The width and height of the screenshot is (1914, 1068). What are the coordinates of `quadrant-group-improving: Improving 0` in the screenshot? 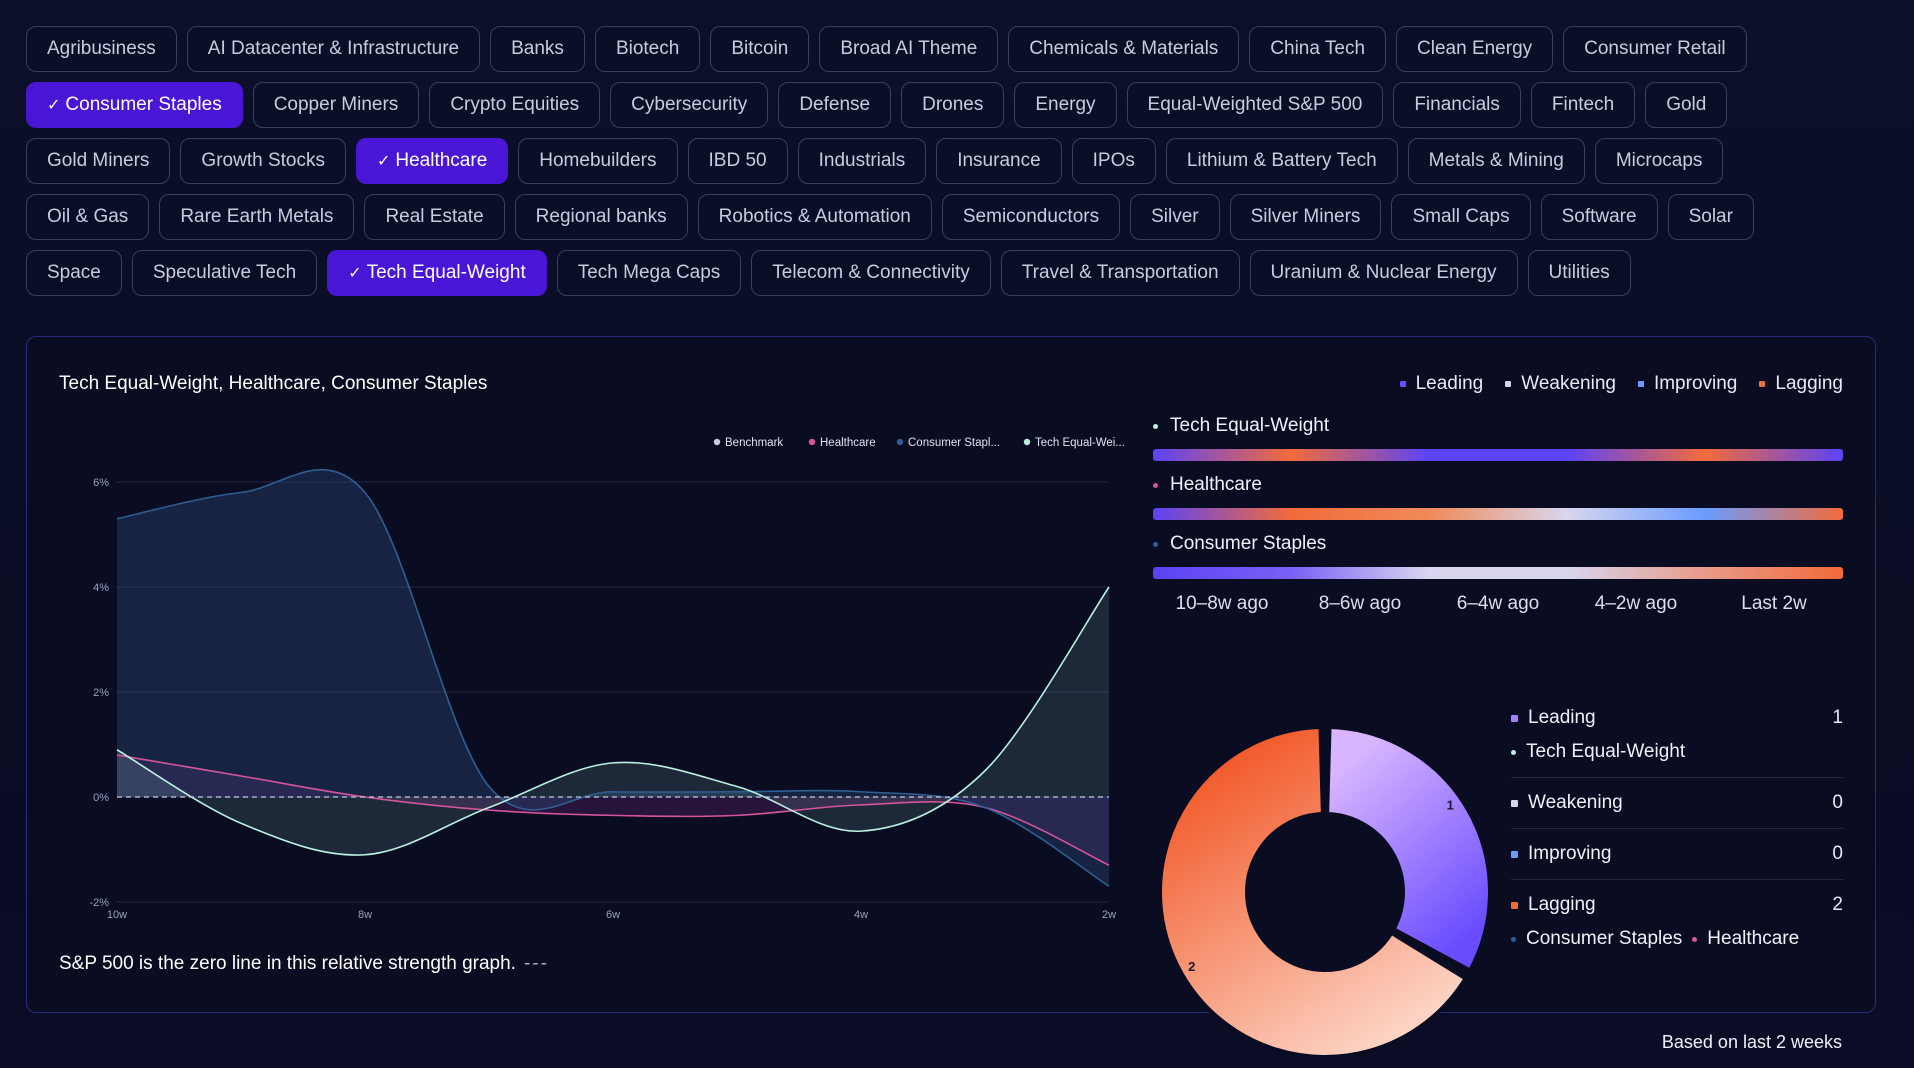 It's located at (1677, 861).